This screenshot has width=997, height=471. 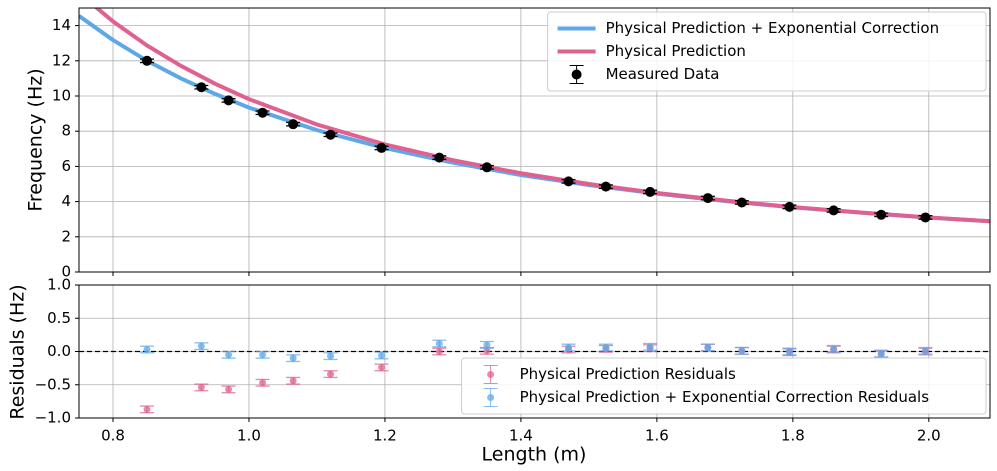 What do you see at coordinates (59, 318) in the screenshot?
I see `y-tick-label: 0.5` at bounding box center [59, 318].